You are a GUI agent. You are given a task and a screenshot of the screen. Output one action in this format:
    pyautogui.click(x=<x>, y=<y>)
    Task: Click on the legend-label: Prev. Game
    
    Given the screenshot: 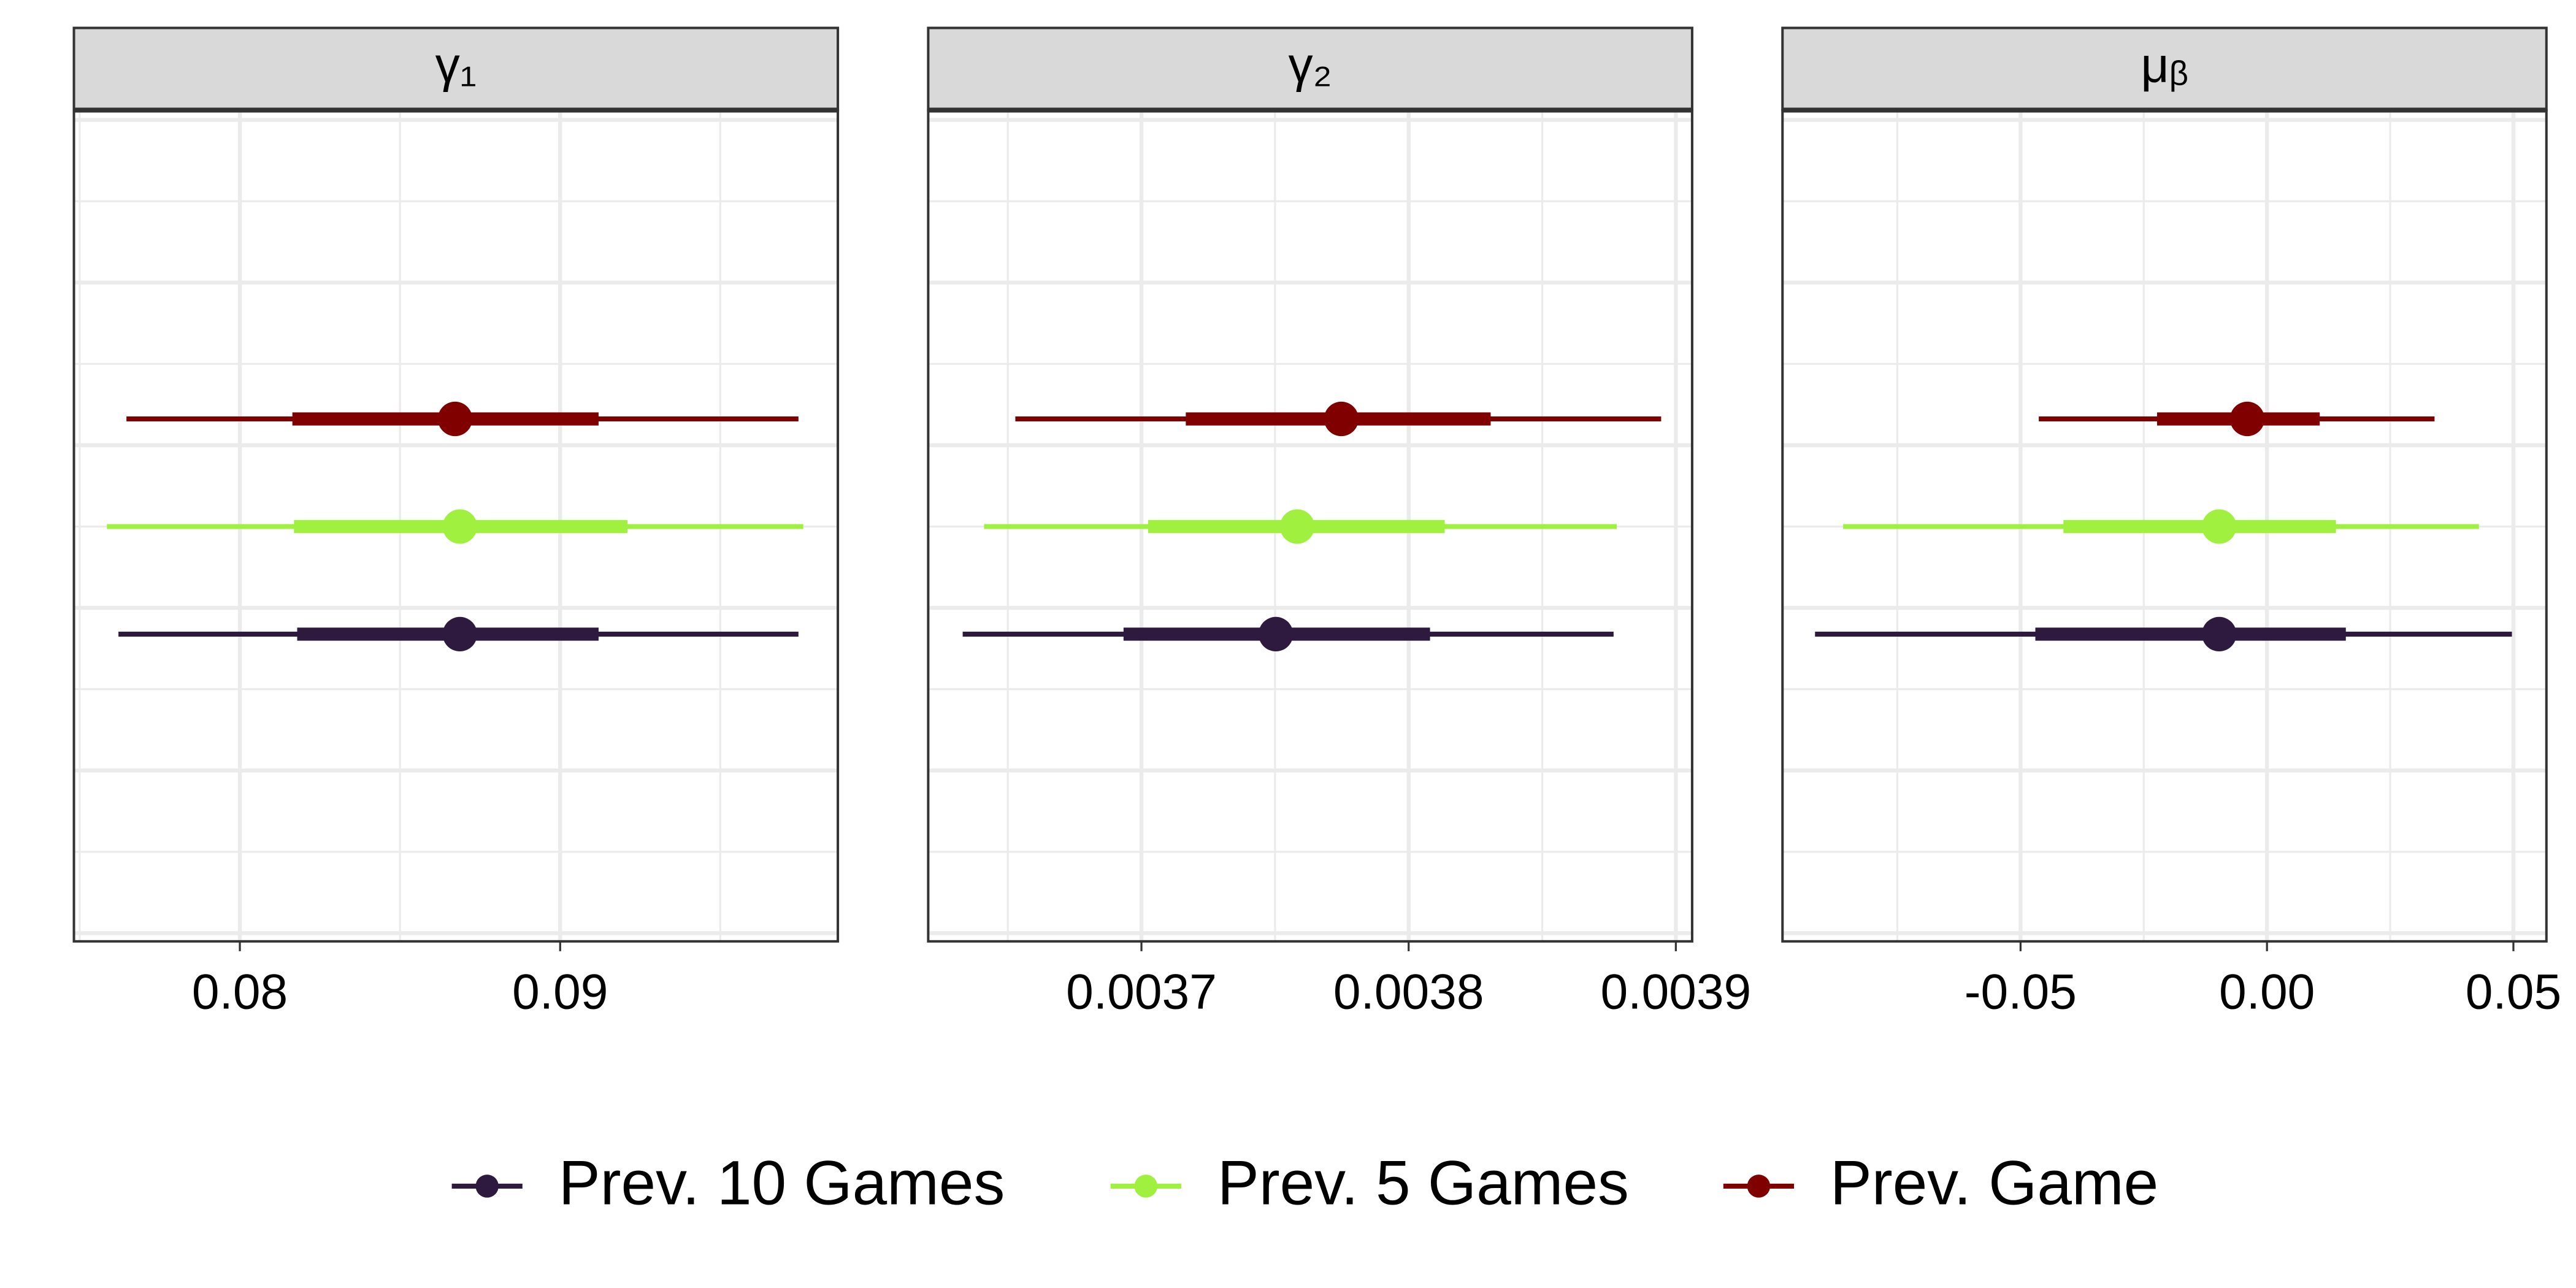 What is the action you would take?
    pyautogui.click(x=1994, y=1182)
    